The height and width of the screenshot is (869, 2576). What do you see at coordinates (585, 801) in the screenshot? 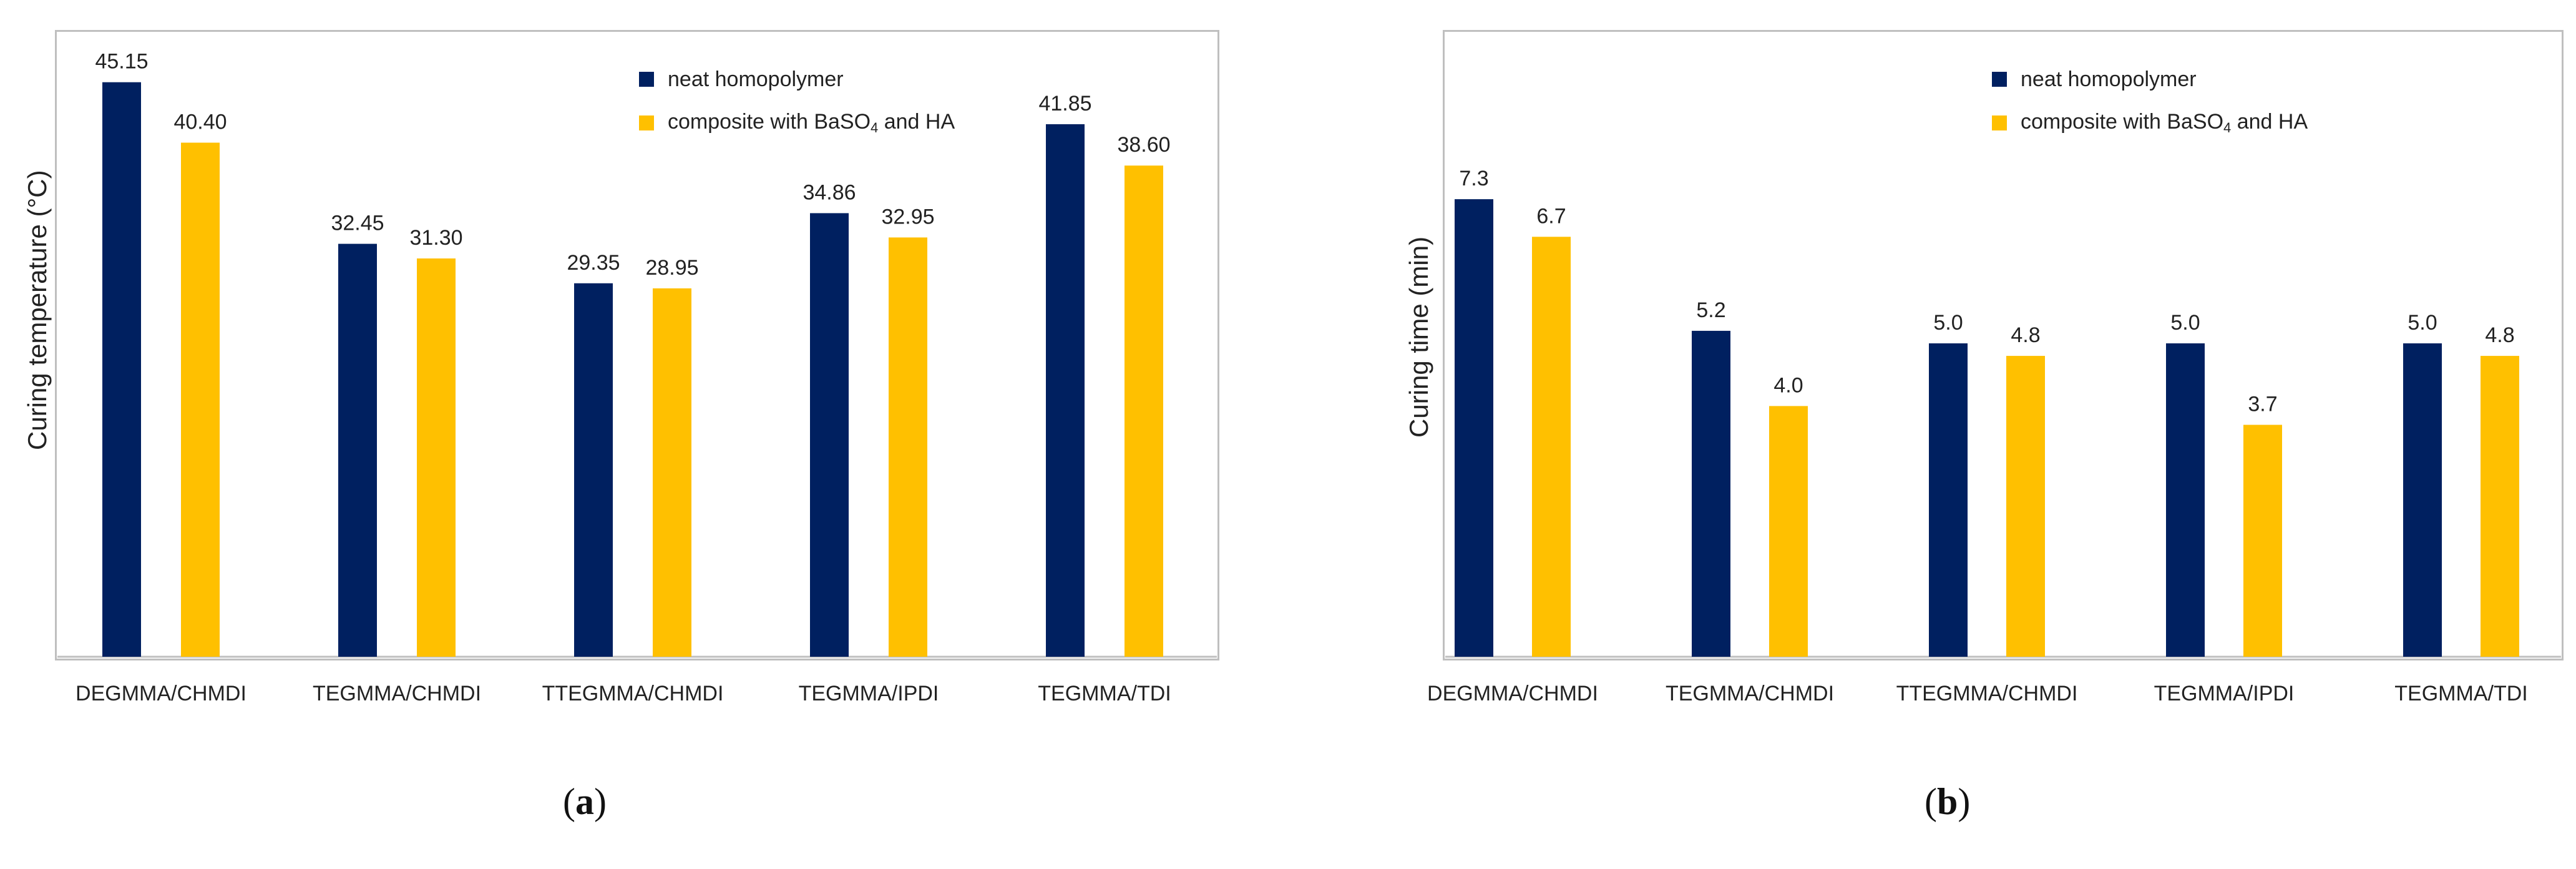
I see `panel-caption-a: (a)` at bounding box center [585, 801].